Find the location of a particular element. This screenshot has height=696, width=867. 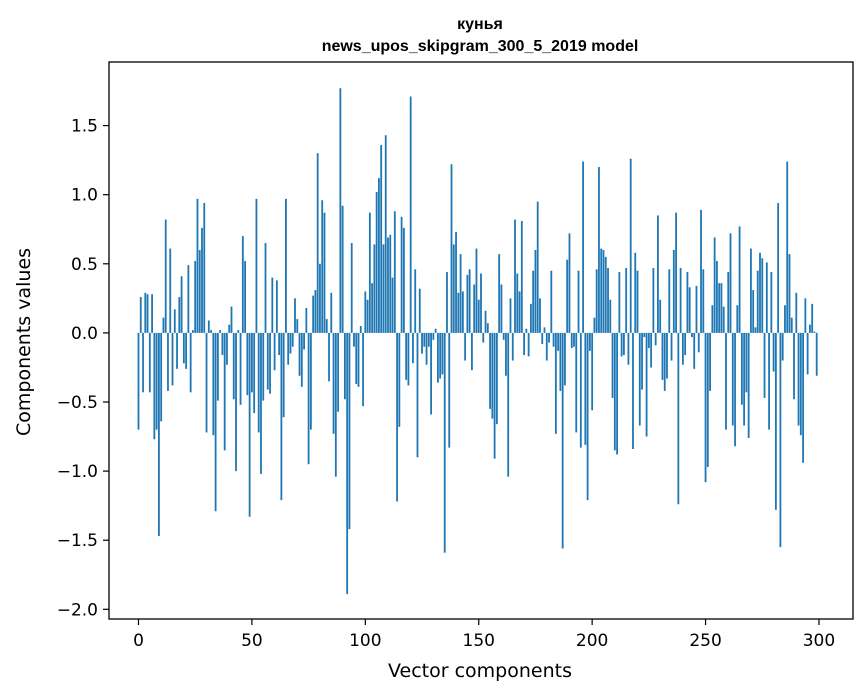

y-tick-label: 1.5 is located at coordinates (84, 127).